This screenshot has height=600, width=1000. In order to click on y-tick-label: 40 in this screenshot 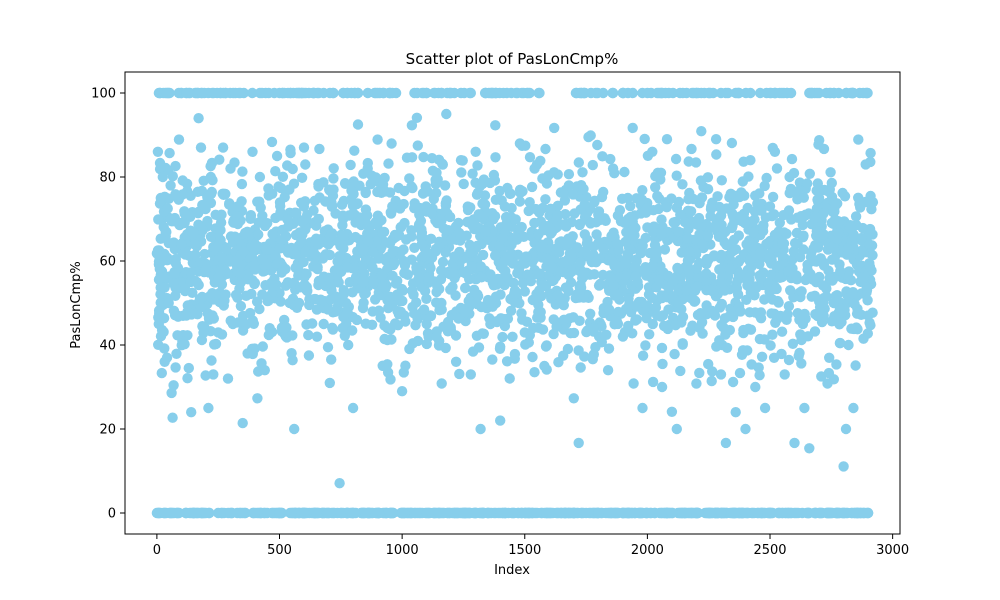, I will do `click(107, 346)`.